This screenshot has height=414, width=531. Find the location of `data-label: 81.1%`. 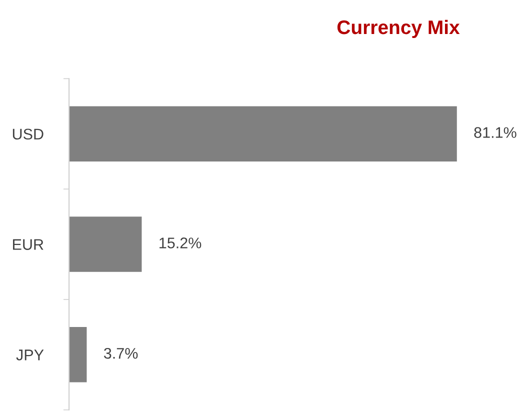

data-label: 81.1% is located at coordinates (495, 132).